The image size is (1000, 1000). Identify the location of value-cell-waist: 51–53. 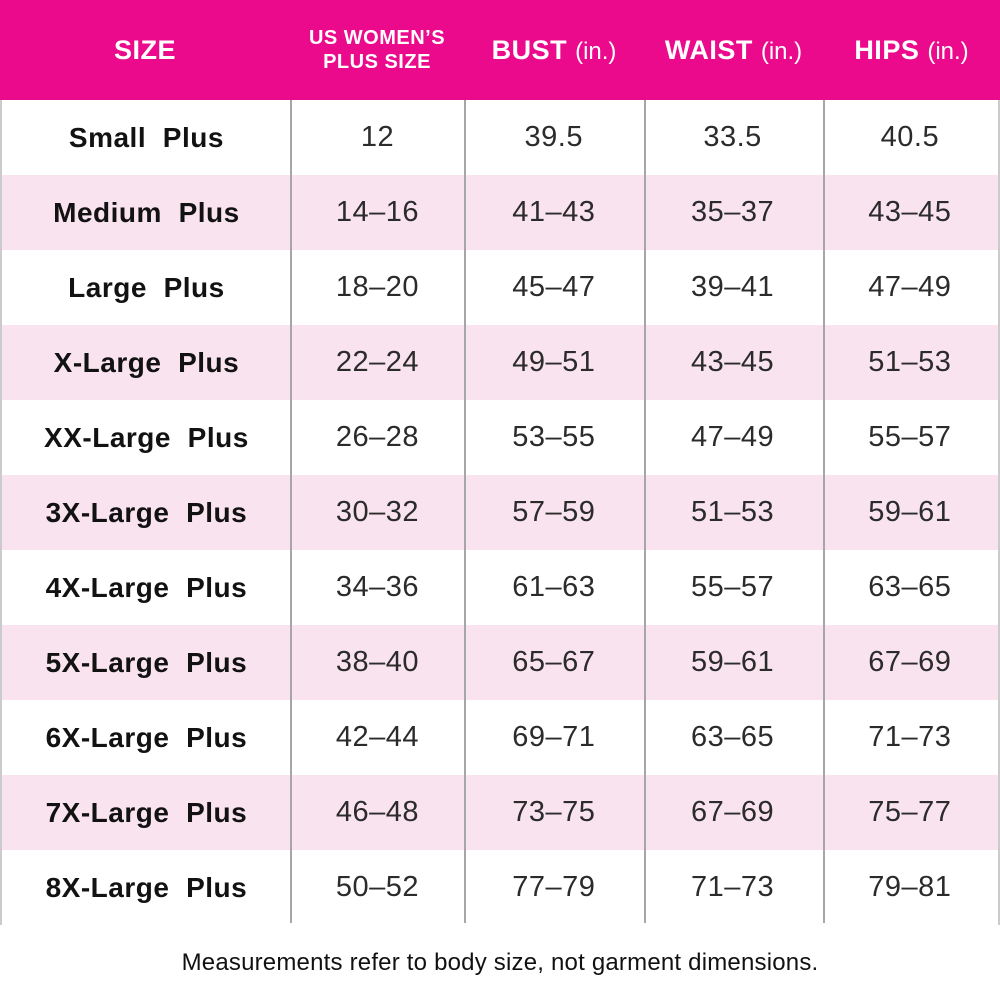
(732, 512).